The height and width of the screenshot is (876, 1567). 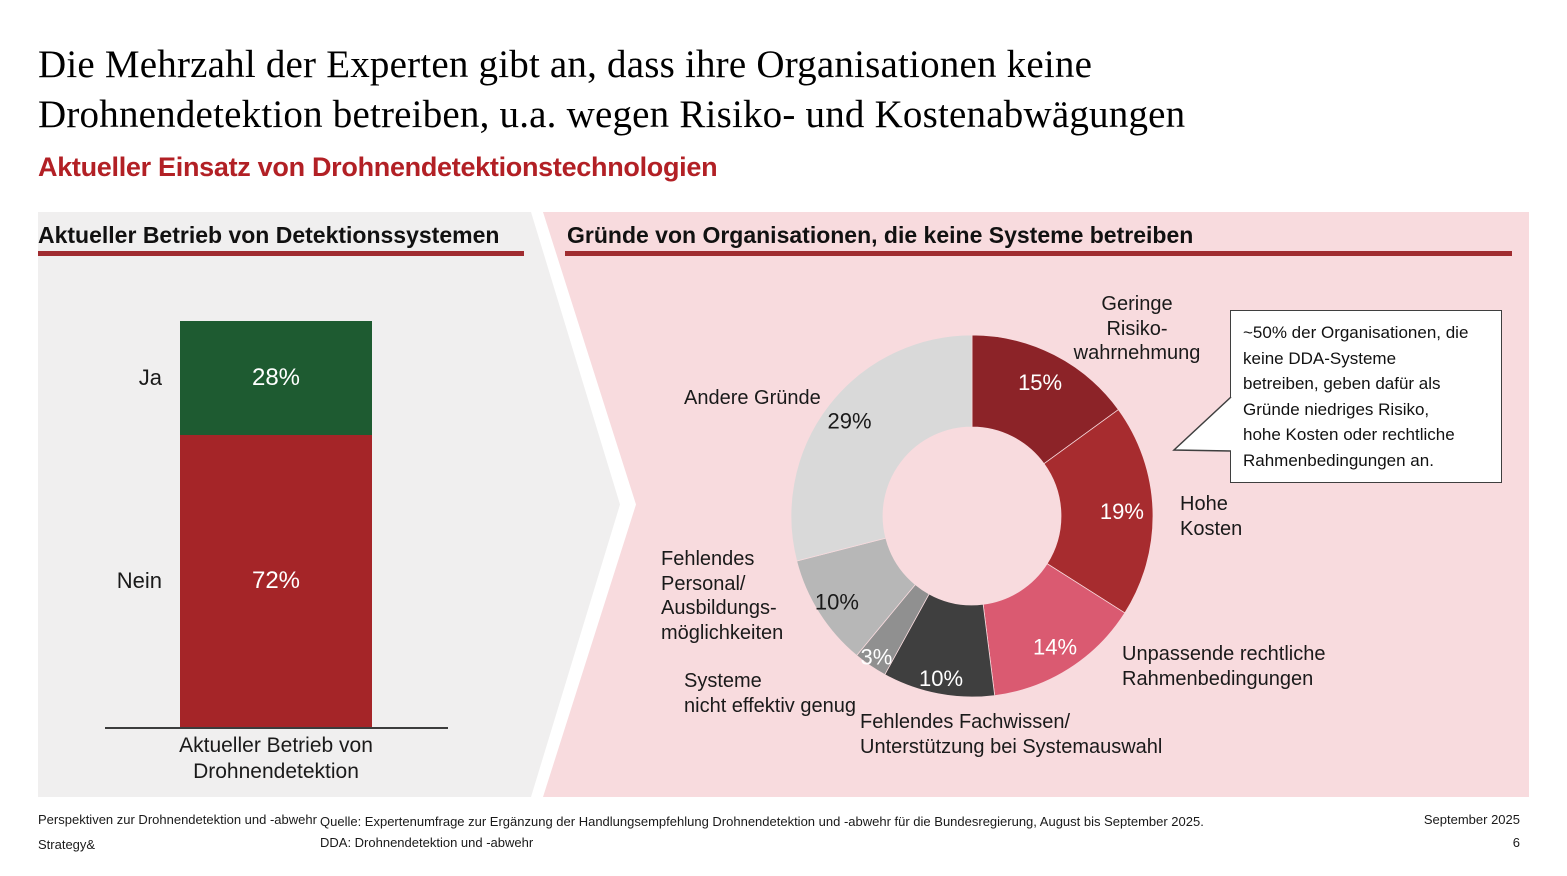 I want to click on bar-x-axis-label: Aktueller Betrieb von Drohnendetektion, so click(x=276, y=758).